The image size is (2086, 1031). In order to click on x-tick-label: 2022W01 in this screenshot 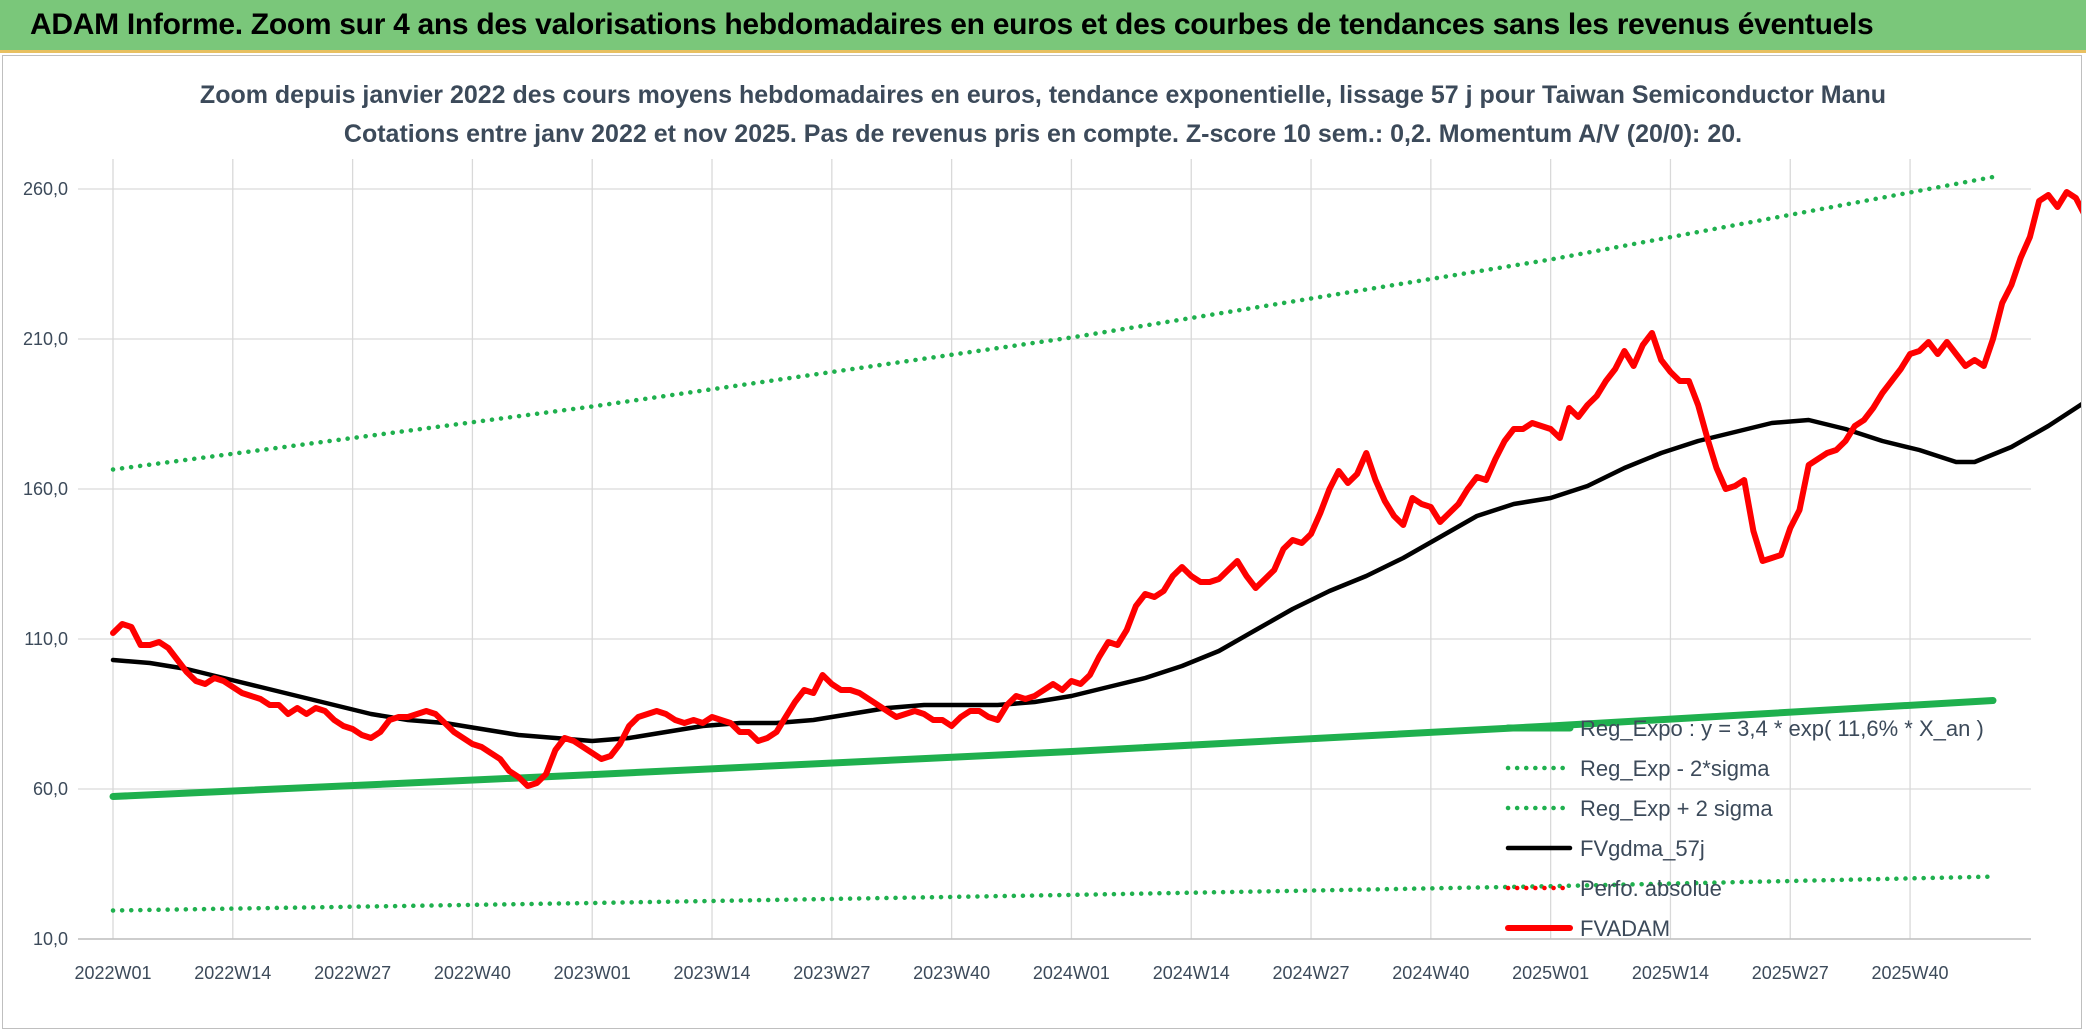, I will do `click(112, 973)`.